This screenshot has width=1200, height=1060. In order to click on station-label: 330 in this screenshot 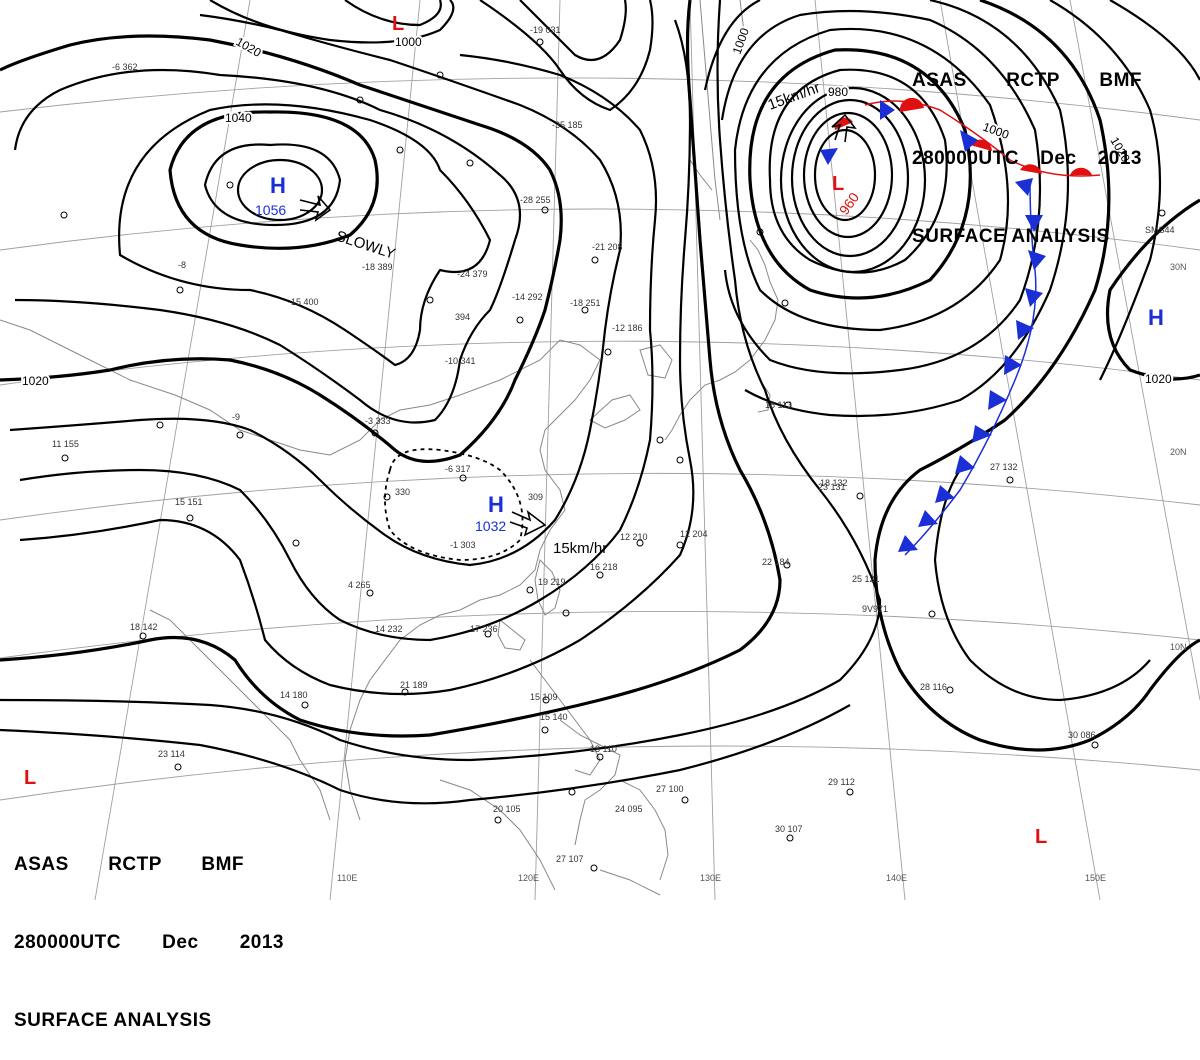, I will do `click(402, 492)`.